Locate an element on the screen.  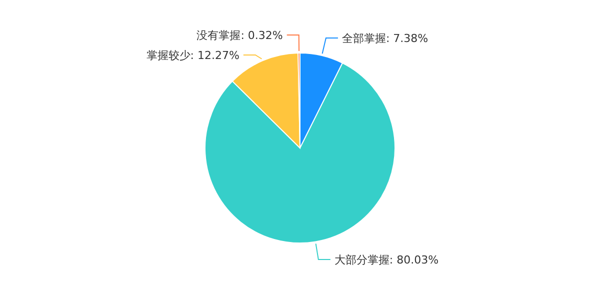
slice-label: 没有掌握: 0.32% is located at coordinates (239, 35).